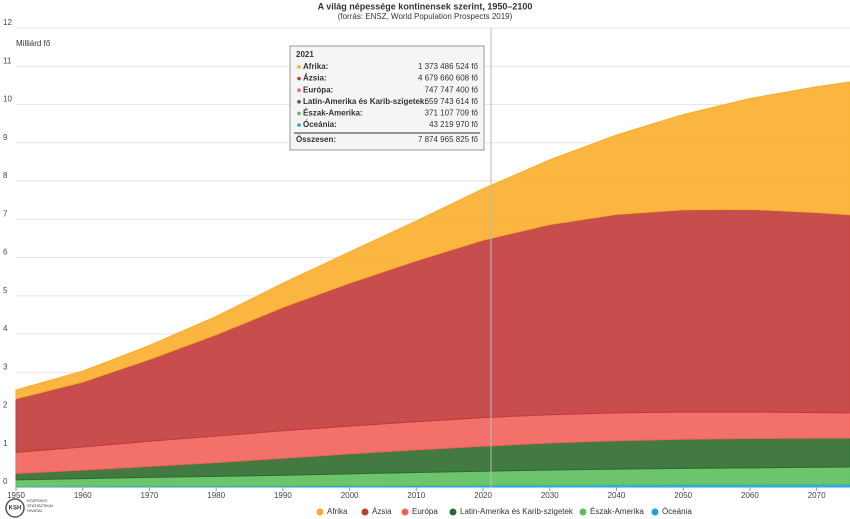 The height and width of the screenshot is (519, 850). Describe the element at coordinates (416, 495) in the screenshot. I see `x-tick-label: 2010` at that location.